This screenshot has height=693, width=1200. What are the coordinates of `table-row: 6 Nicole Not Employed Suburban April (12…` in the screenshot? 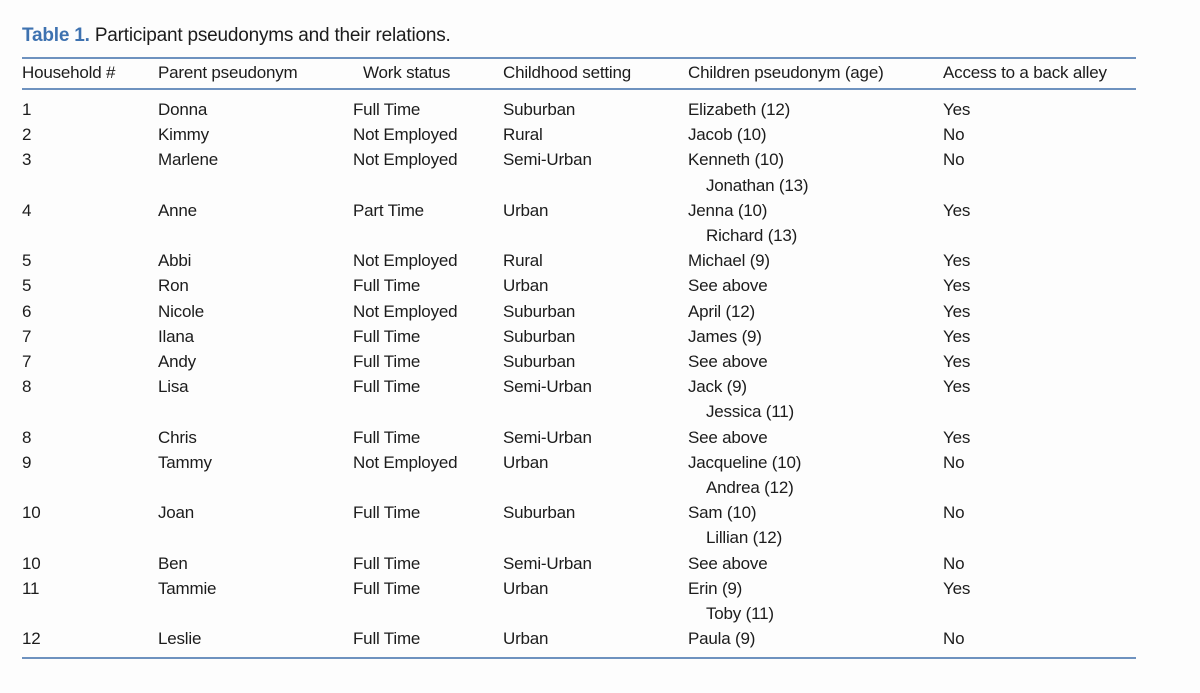 It's located at (579, 311).